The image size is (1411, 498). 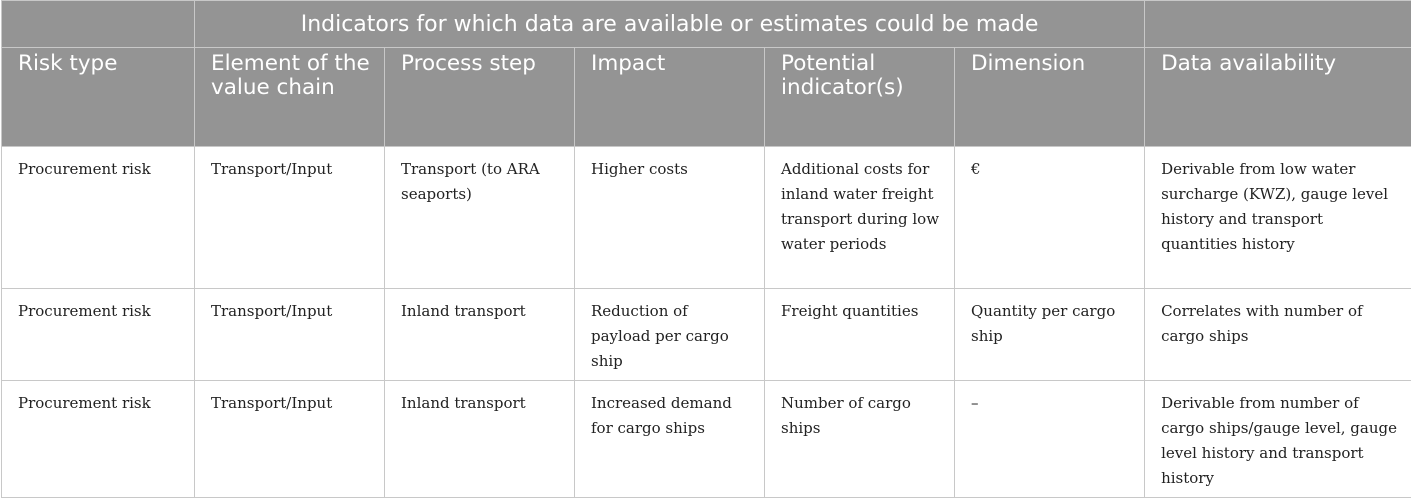 I want to click on col-header-element: Element of the value chain, so click(x=290, y=97).